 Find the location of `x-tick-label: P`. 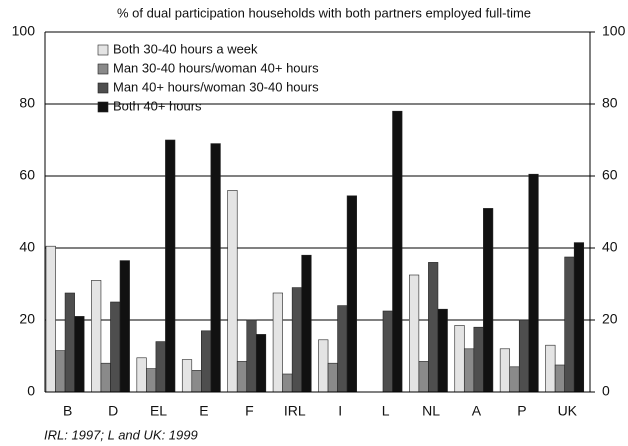

x-tick-label: P is located at coordinates (521, 411).